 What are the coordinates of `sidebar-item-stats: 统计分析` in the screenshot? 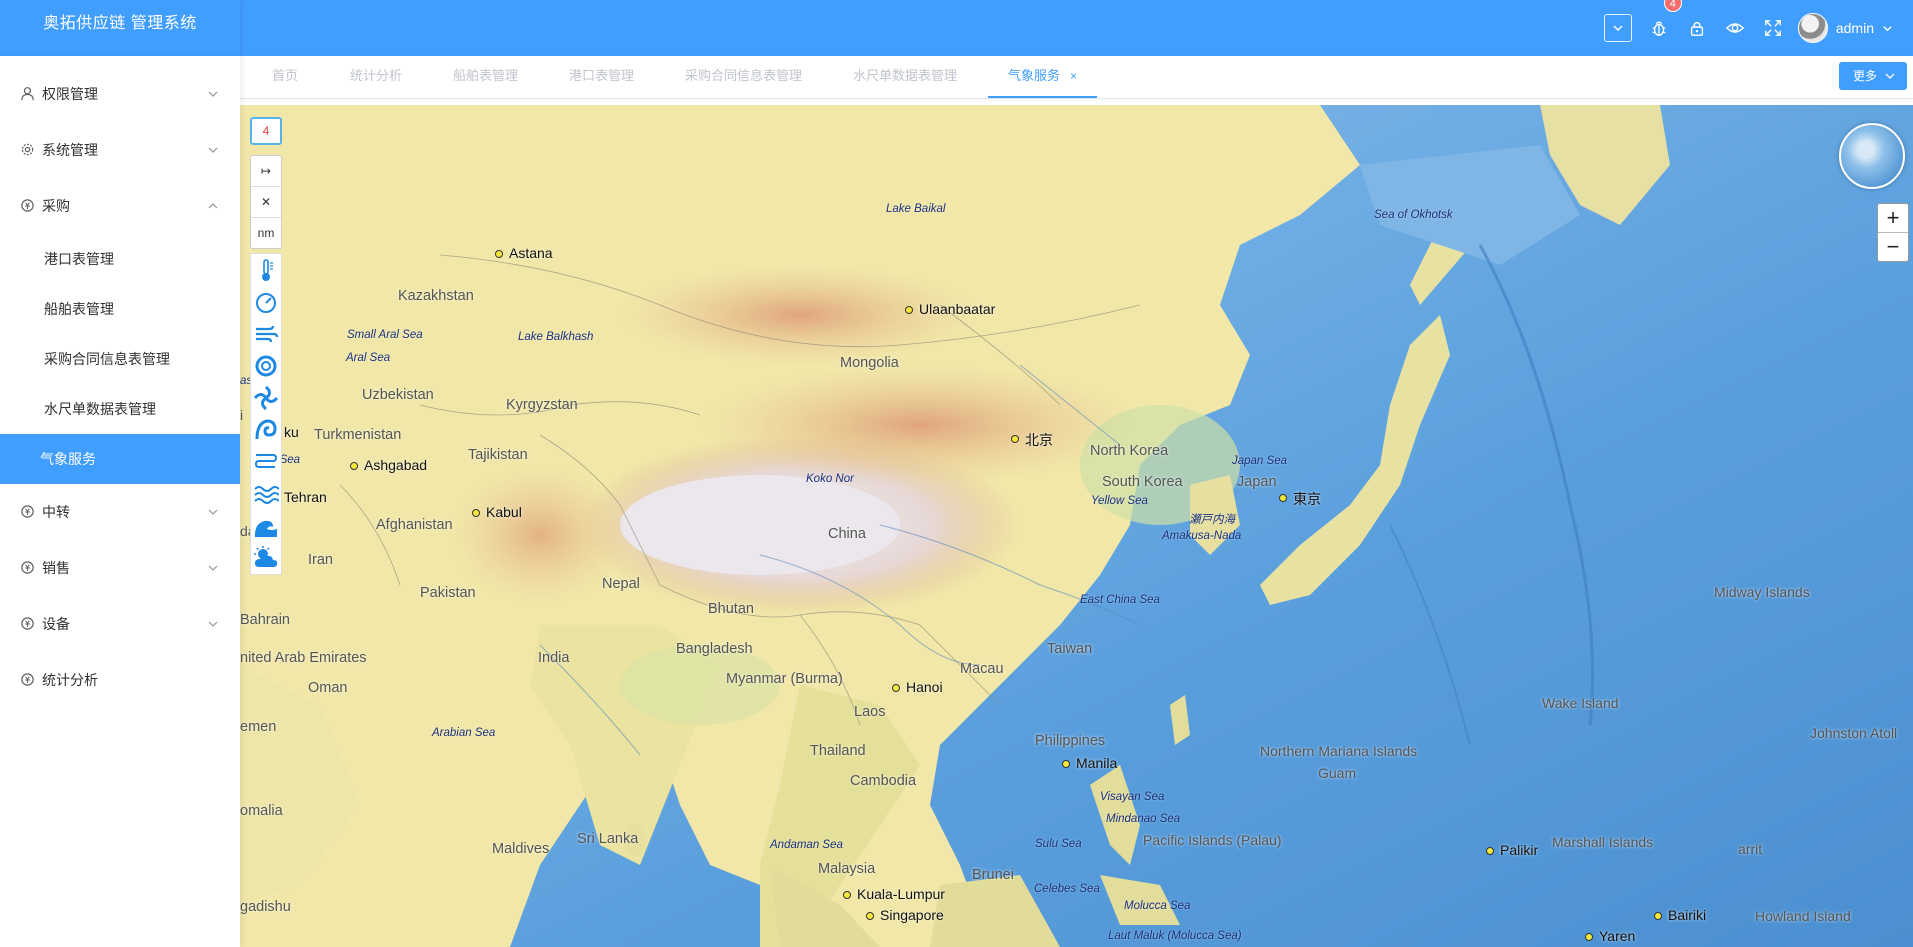 It's located at (120, 680).